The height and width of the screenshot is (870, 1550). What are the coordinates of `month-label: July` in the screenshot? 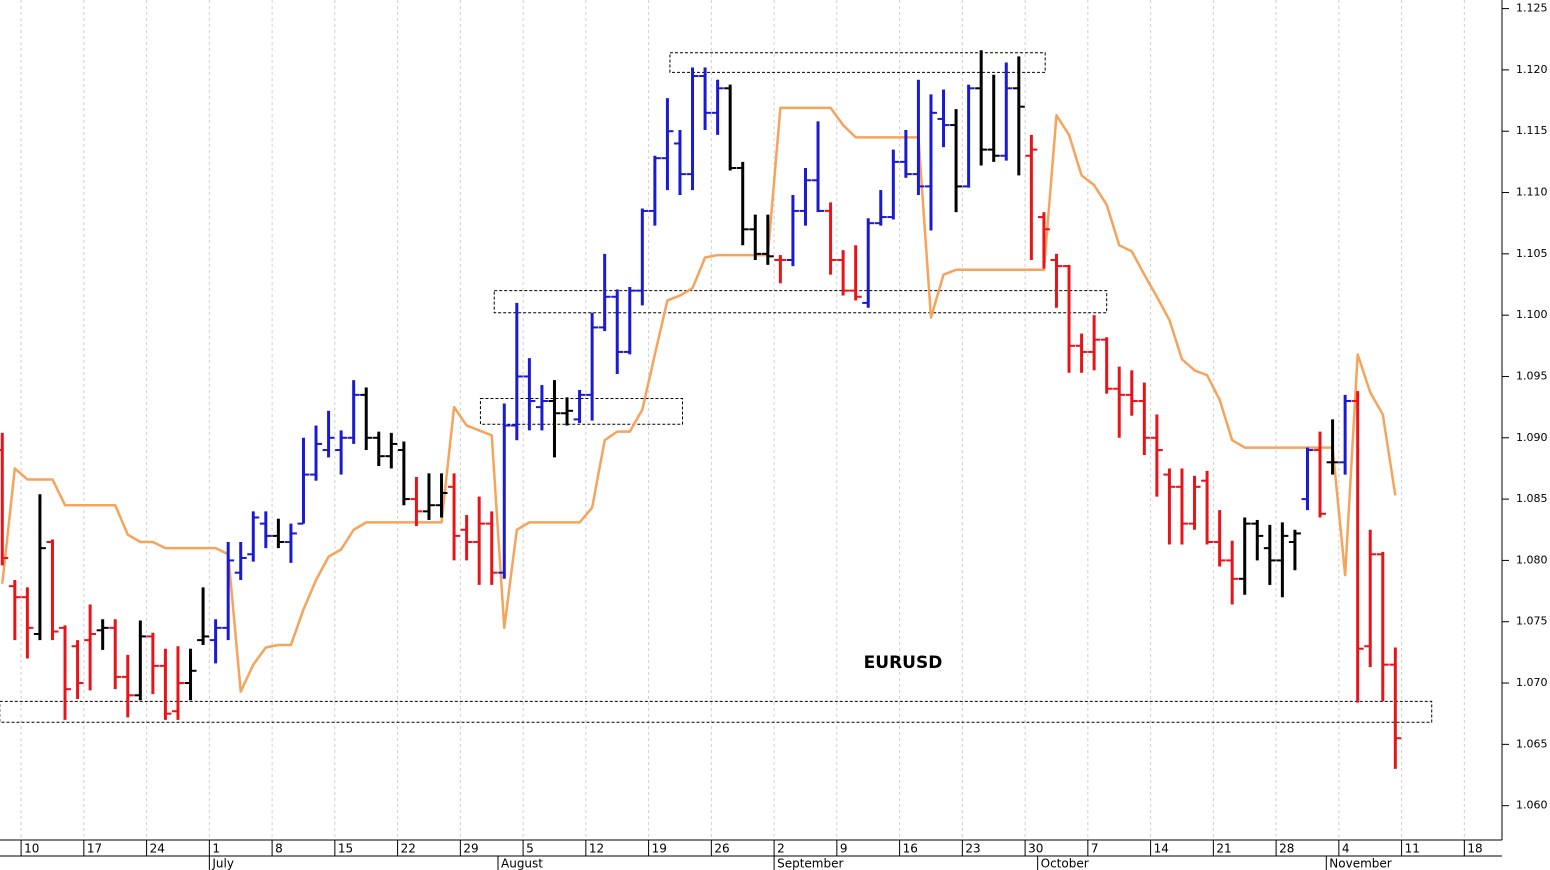 It's located at (222, 863).